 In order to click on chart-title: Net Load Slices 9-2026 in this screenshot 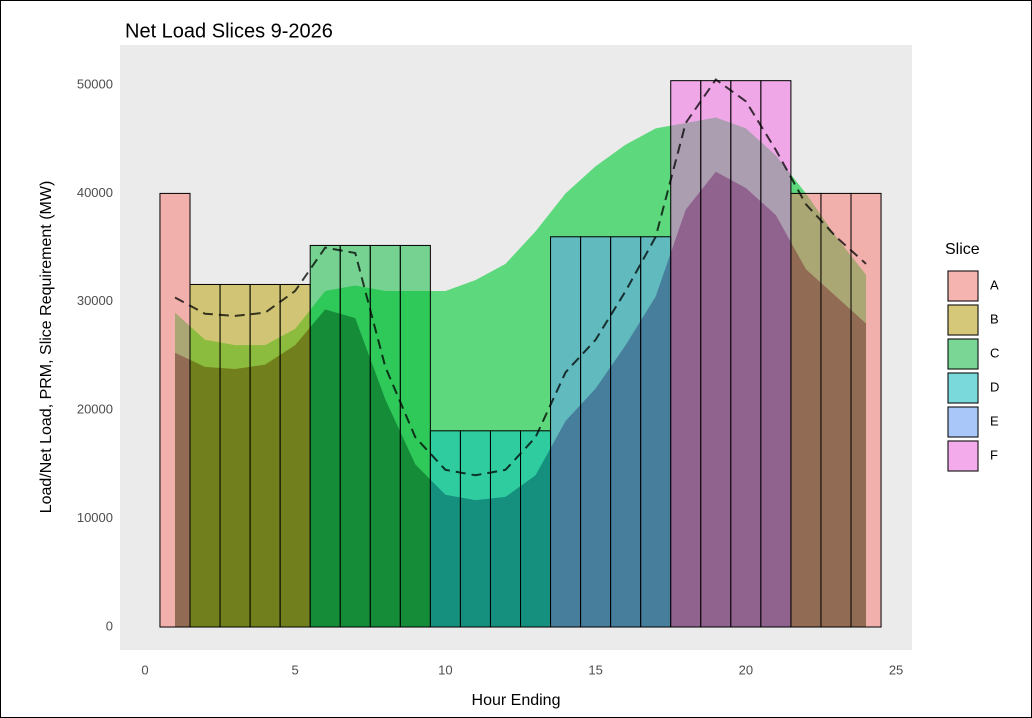, I will do `click(229, 31)`.